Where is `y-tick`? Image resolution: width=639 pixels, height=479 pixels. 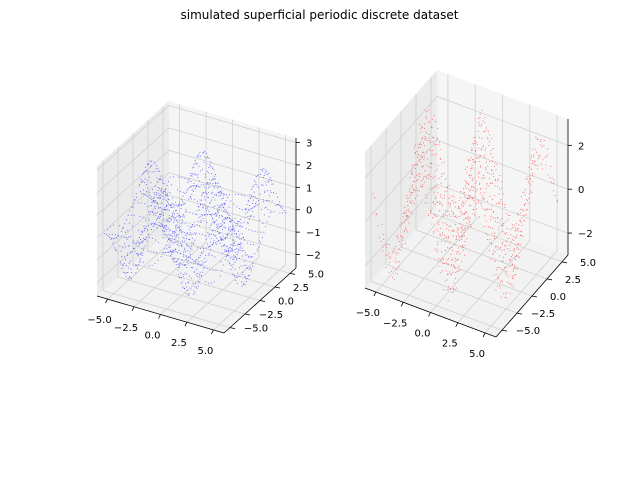 y-tick is located at coordinates (504, 330).